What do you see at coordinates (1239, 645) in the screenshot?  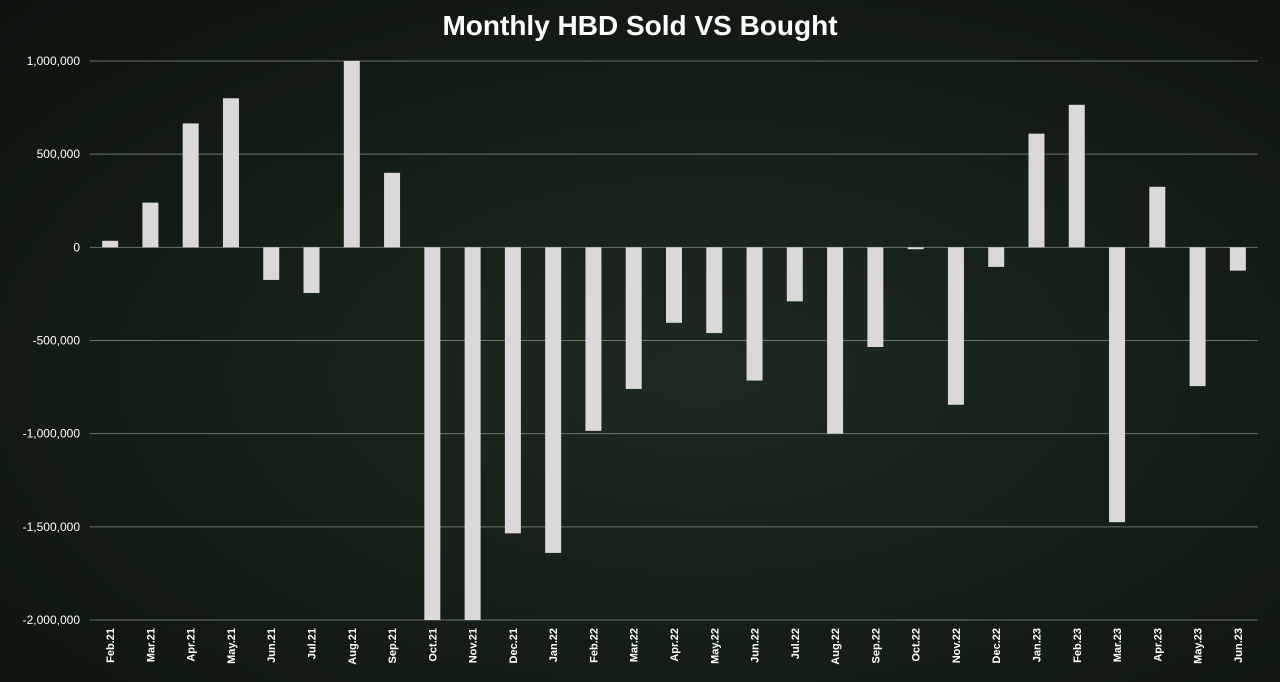 I see `x-tick-label: Jun.23` at bounding box center [1239, 645].